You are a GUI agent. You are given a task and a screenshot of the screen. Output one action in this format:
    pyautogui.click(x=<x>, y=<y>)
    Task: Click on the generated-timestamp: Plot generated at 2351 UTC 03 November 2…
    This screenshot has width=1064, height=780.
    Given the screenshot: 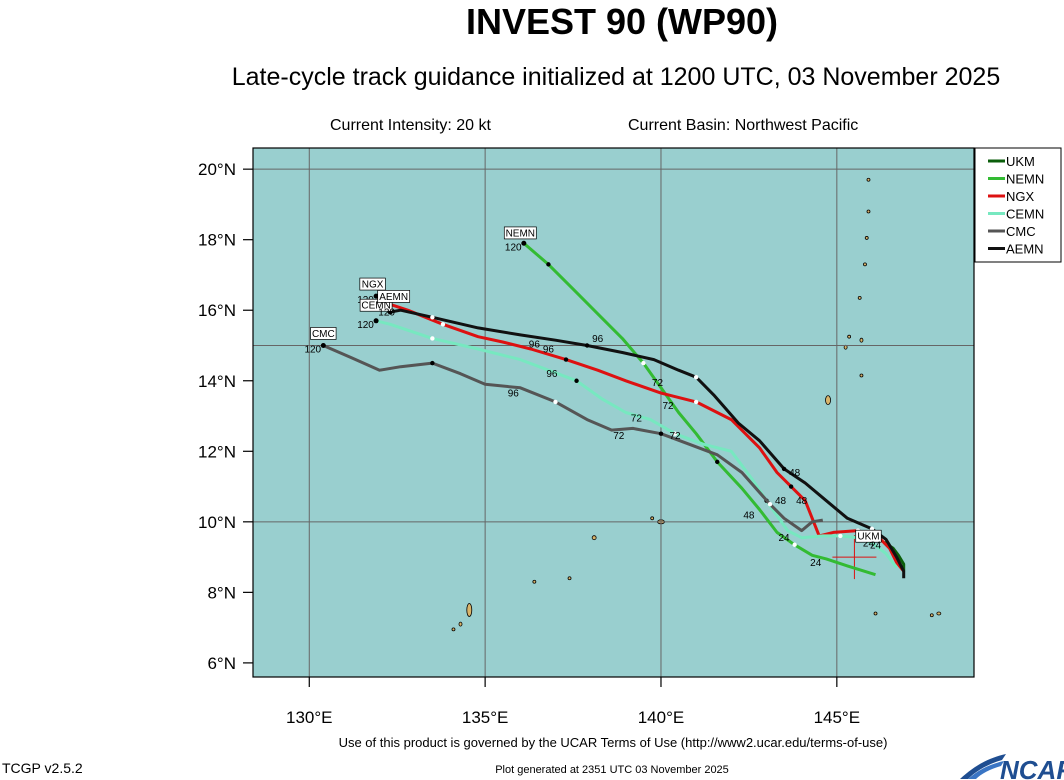 What is the action you would take?
    pyautogui.click(x=612, y=770)
    